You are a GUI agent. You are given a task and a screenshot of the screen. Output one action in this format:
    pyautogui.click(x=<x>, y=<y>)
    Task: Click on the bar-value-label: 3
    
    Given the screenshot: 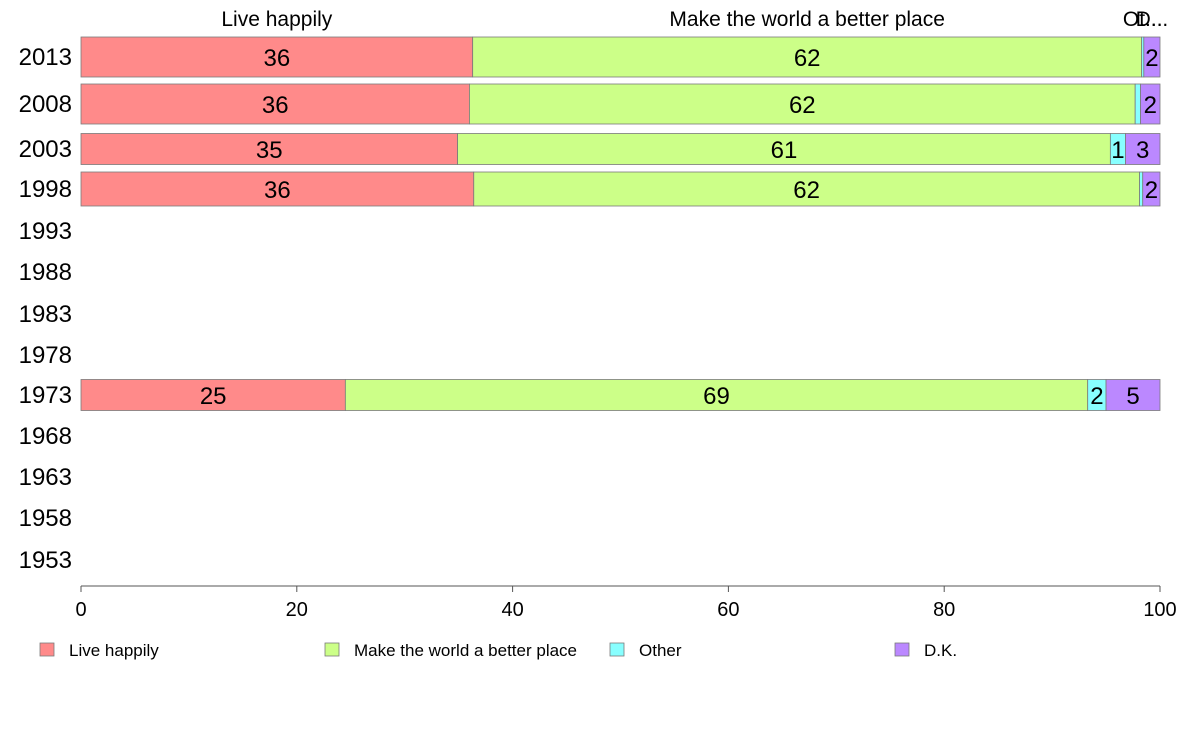 What is the action you would take?
    pyautogui.click(x=1142, y=150)
    